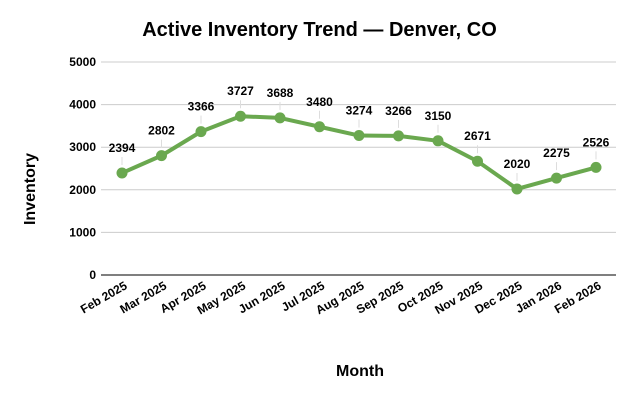 This screenshot has height=409, width=639. I want to click on data-label: 3274, so click(359, 111).